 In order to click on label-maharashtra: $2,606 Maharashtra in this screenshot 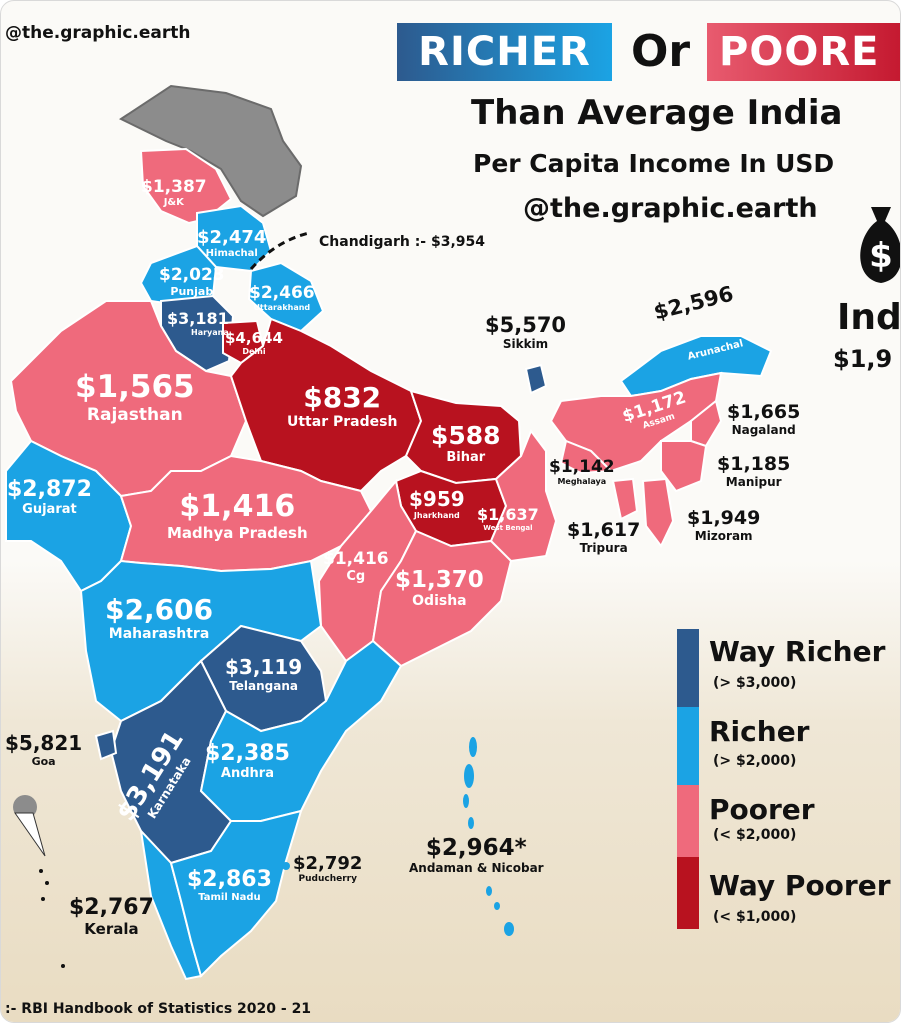, I will do `click(159, 617)`.